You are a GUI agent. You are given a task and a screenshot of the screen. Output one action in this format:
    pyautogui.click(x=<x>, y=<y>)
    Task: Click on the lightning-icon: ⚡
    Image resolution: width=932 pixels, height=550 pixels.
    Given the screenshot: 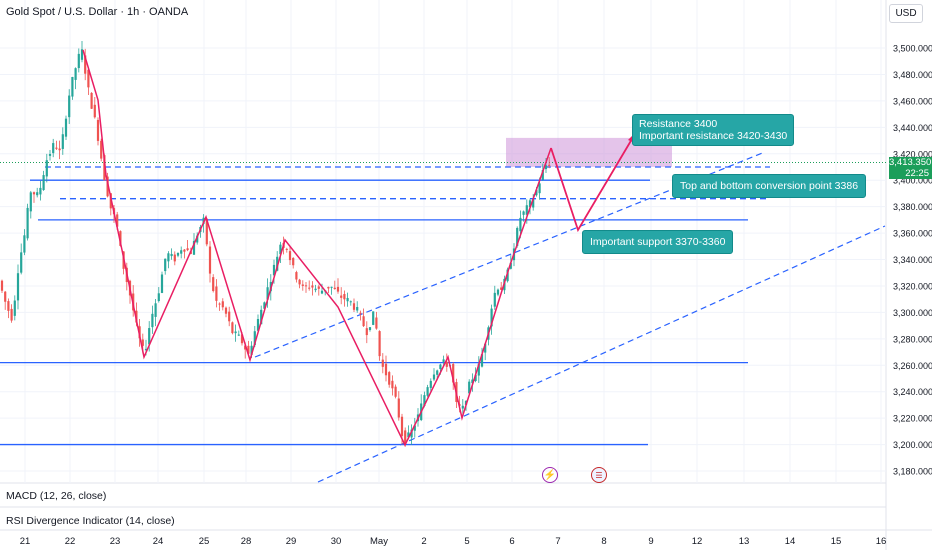 What is the action you would take?
    pyautogui.click(x=550, y=475)
    